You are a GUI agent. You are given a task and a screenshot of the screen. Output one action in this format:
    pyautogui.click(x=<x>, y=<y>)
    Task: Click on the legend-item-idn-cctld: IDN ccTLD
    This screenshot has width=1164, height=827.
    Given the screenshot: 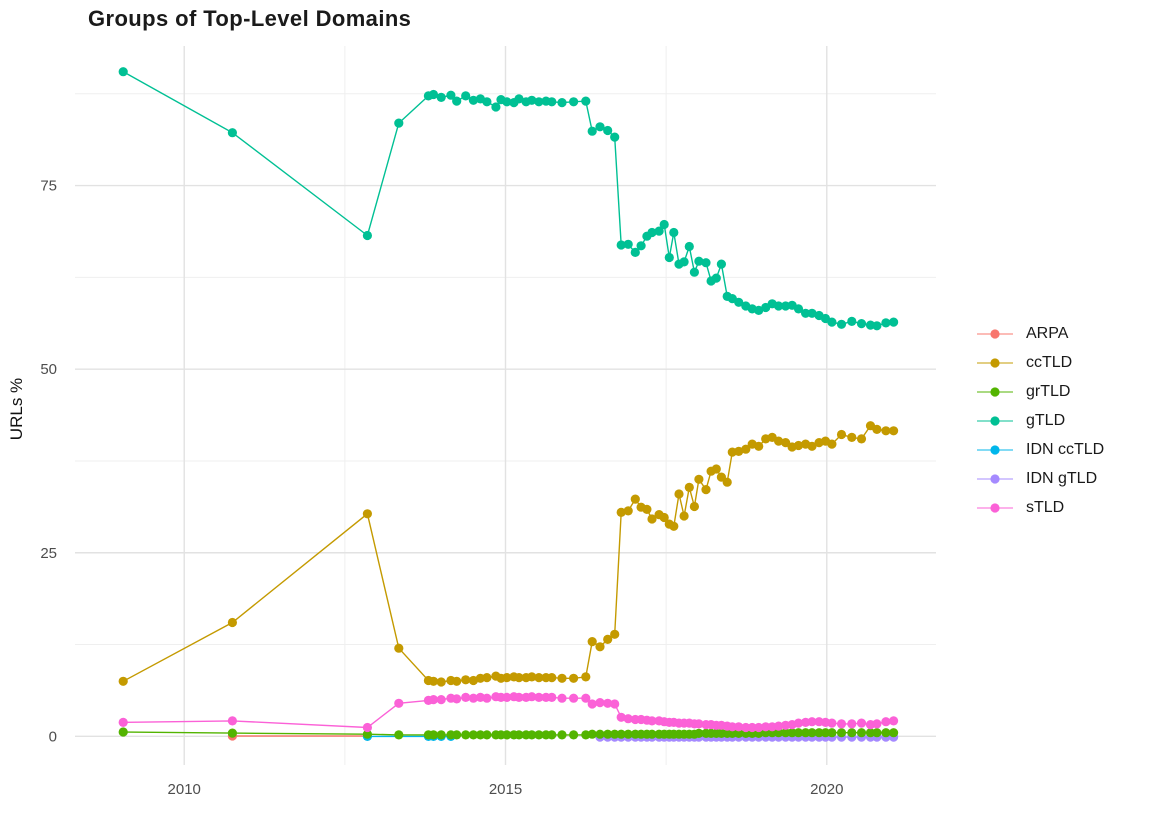 What is the action you would take?
    pyautogui.click(x=1040, y=449)
    